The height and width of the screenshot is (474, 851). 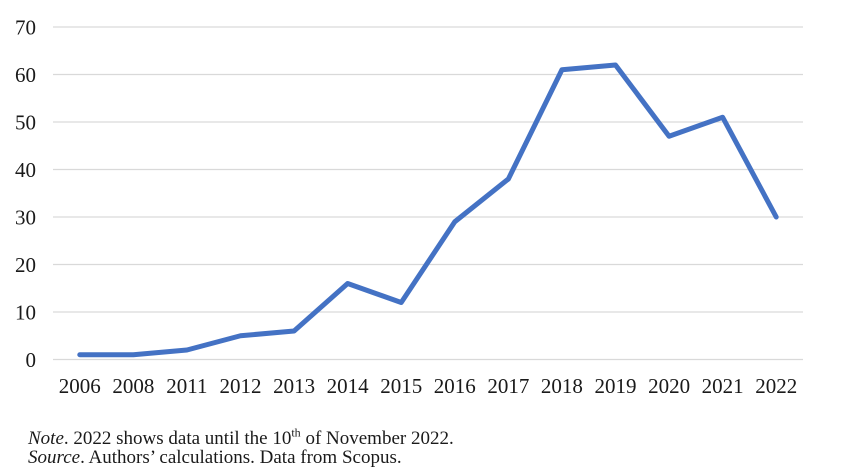 What do you see at coordinates (54, 457) in the screenshot?
I see `source-label: Source` at bounding box center [54, 457].